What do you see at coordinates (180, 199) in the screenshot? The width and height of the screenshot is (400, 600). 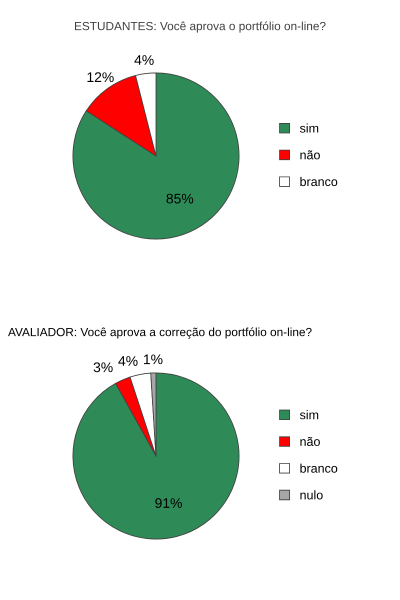 I see `data-label: 85%` at bounding box center [180, 199].